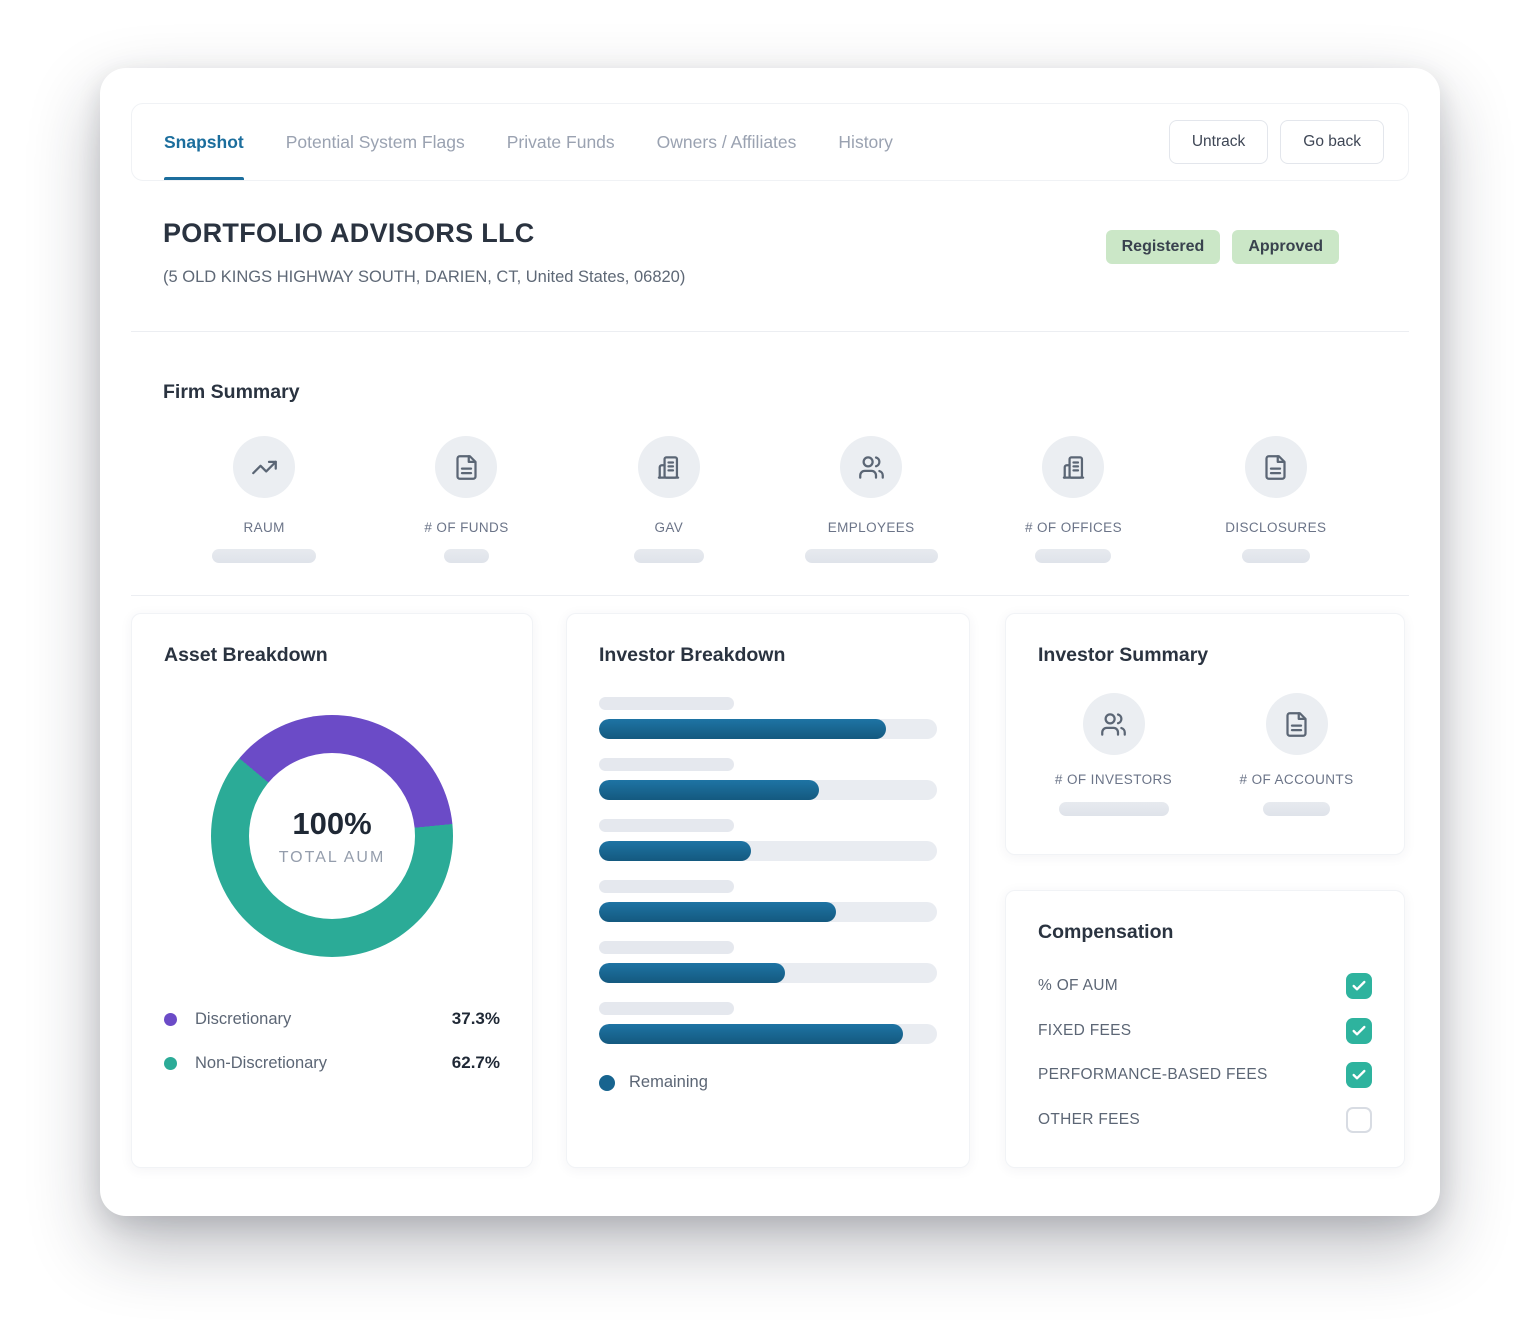  What do you see at coordinates (1276, 142) in the screenshot?
I see `header-actions: Untrack Go back` at bounding box center [1276, 142].